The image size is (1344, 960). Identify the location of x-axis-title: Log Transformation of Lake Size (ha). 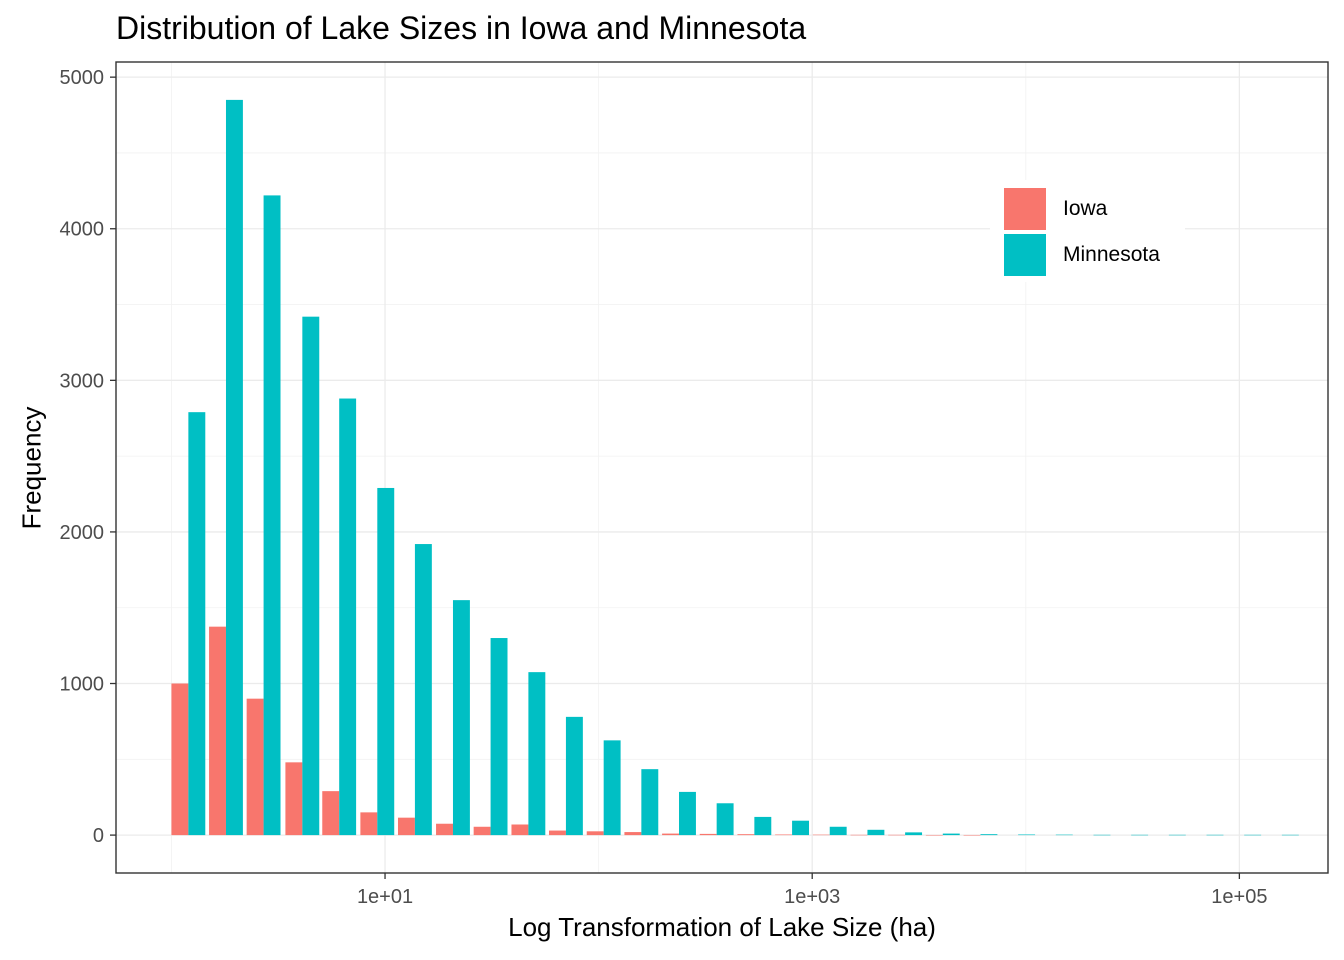
(722, 927).